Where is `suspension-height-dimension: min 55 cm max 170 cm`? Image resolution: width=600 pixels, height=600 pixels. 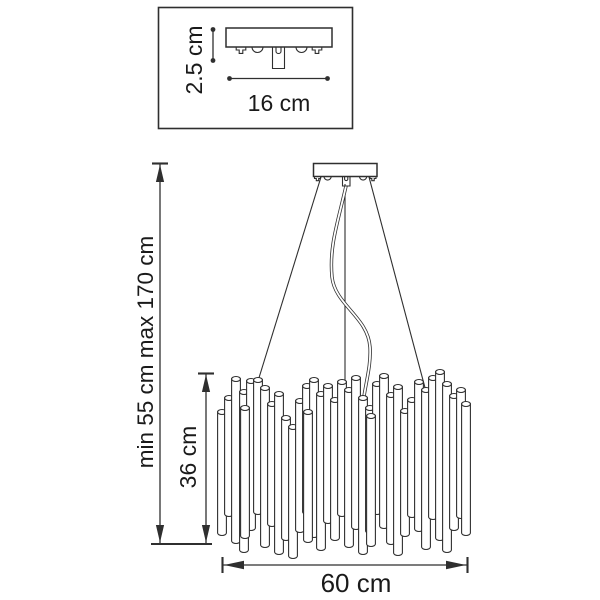 suspension-height-dimension: min 55 cm max 170 cm is located at coordinates (172, 354).